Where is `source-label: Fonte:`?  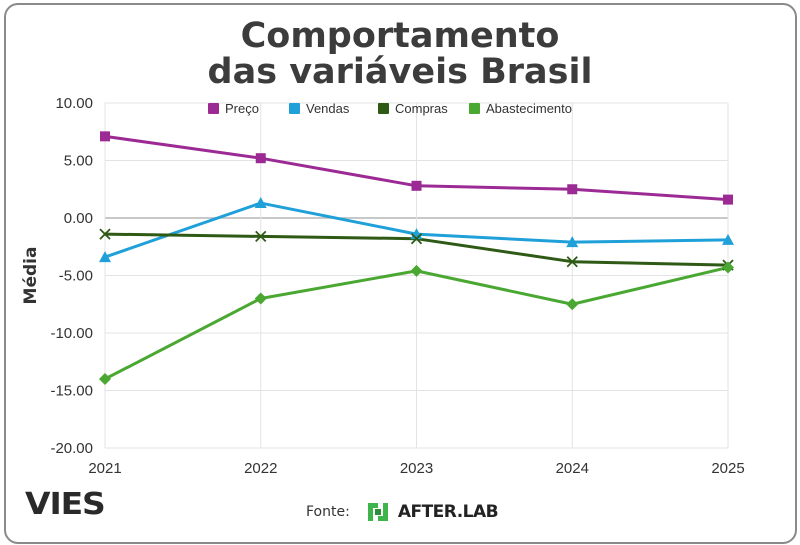
source-label: Fonte: is located at coordinates (328, 512).